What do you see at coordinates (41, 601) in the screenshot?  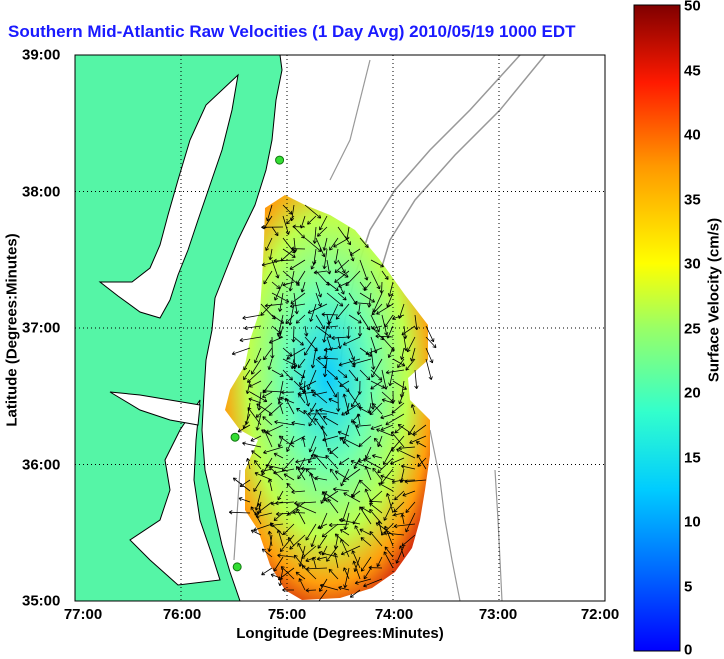 I see `y-tick-label: 35:00` at bounding box center [41, 601].